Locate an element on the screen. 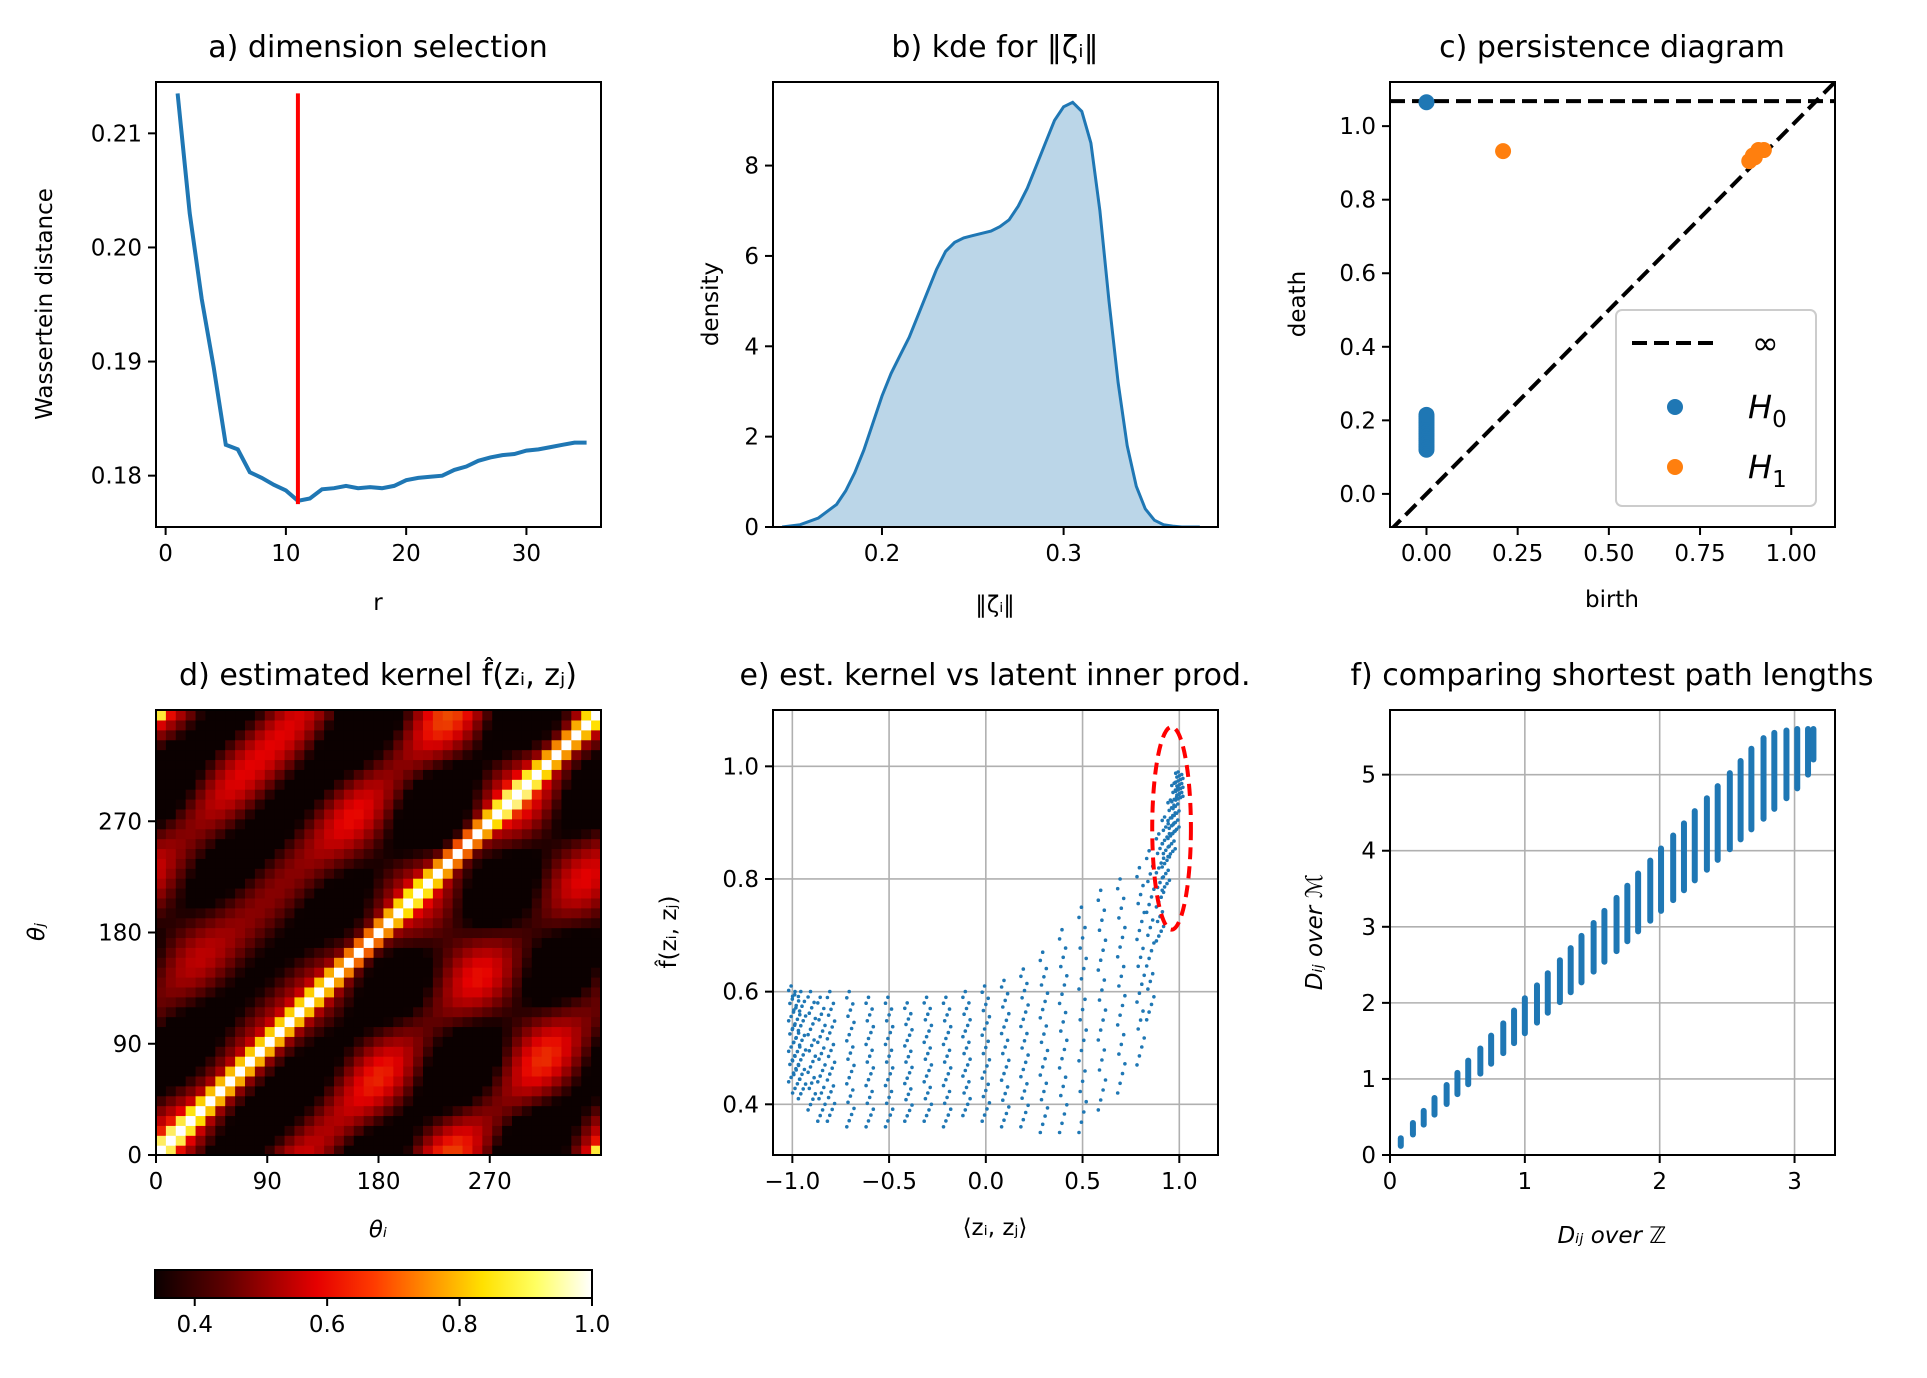  panel-a-plot is located at coordinates (381, 299).